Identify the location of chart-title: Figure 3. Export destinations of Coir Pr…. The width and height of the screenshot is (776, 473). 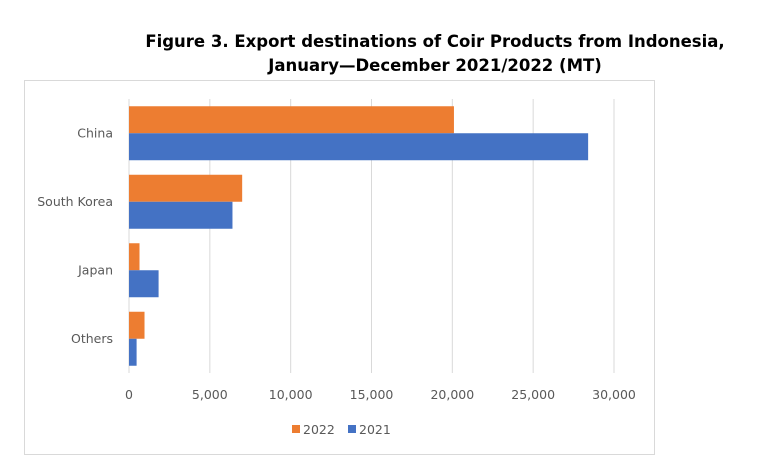
(435, 54).